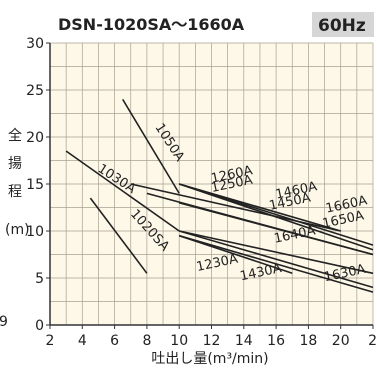 The width and height of the screenshot is (377, 377). Describe the element at coordinates (151, 24) in the screenshot. I see `chart-title: DSN-1020SA～1660A` at that location.